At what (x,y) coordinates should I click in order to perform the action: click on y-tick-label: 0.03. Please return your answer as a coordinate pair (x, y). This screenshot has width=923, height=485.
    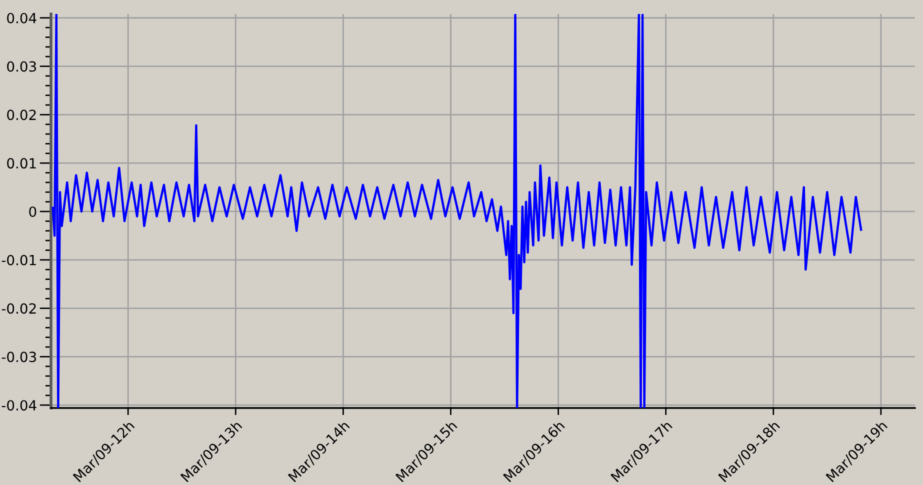
    Looking at the image, I should click on (21, 66).